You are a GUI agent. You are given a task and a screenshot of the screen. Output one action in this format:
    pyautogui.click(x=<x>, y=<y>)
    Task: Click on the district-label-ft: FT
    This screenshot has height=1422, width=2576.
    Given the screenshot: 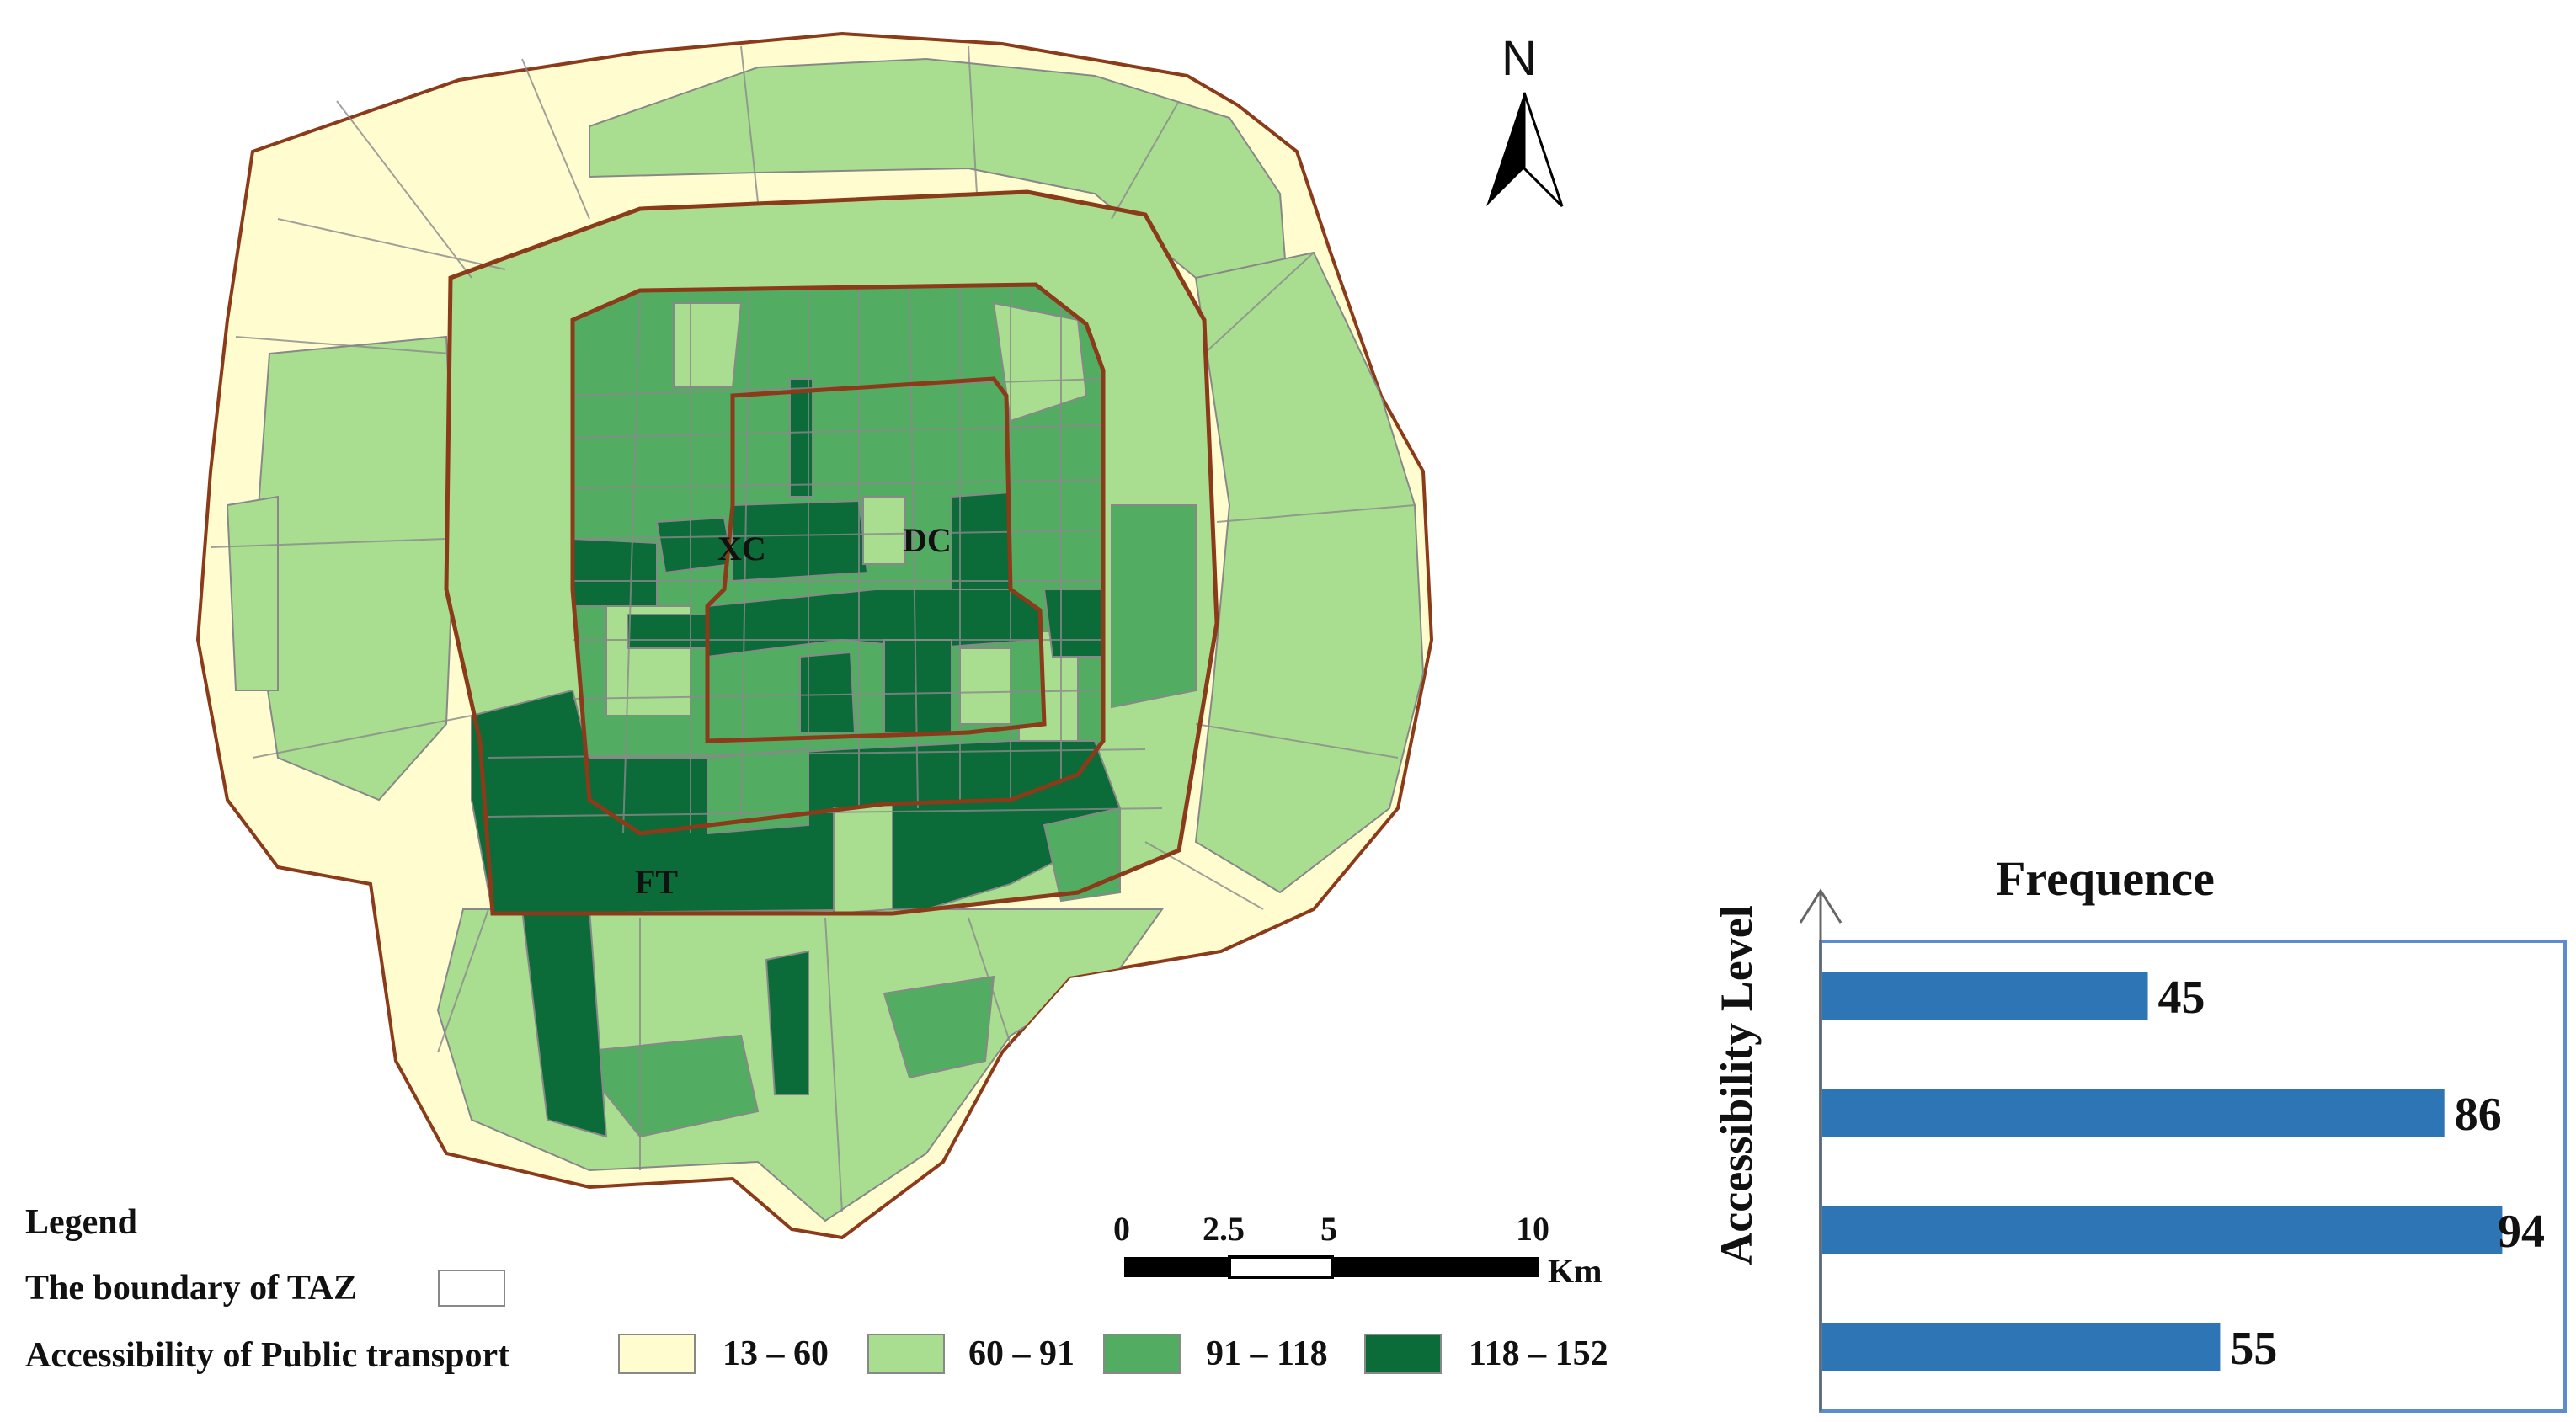 What is the action you would take?
    pyautogui.click(x=657, y=882)
    